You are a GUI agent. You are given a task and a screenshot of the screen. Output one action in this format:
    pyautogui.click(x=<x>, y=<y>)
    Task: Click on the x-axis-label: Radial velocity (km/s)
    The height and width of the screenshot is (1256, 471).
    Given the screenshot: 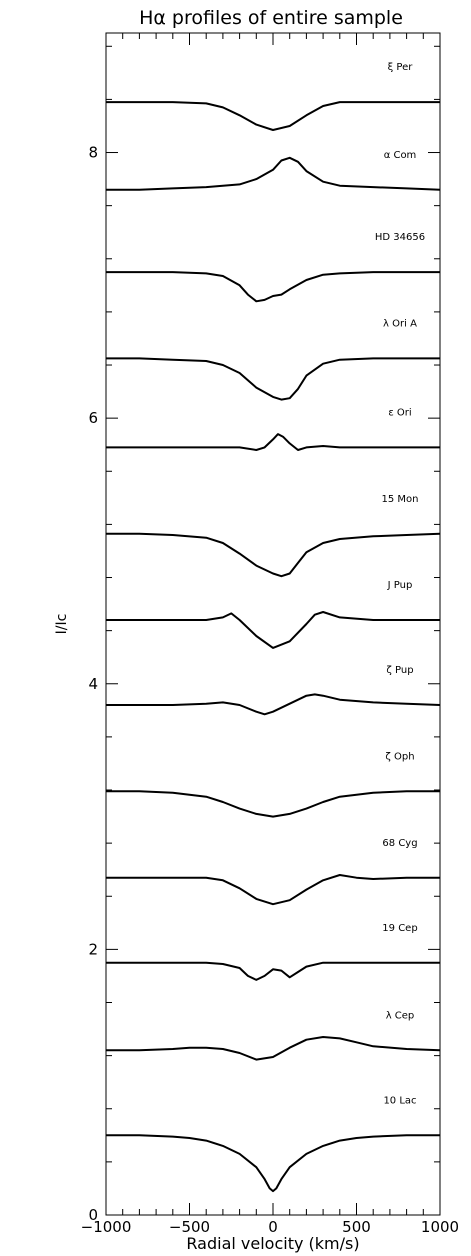 What is the action you would take?
    pyautogui.click(x=272, y=1243)
    